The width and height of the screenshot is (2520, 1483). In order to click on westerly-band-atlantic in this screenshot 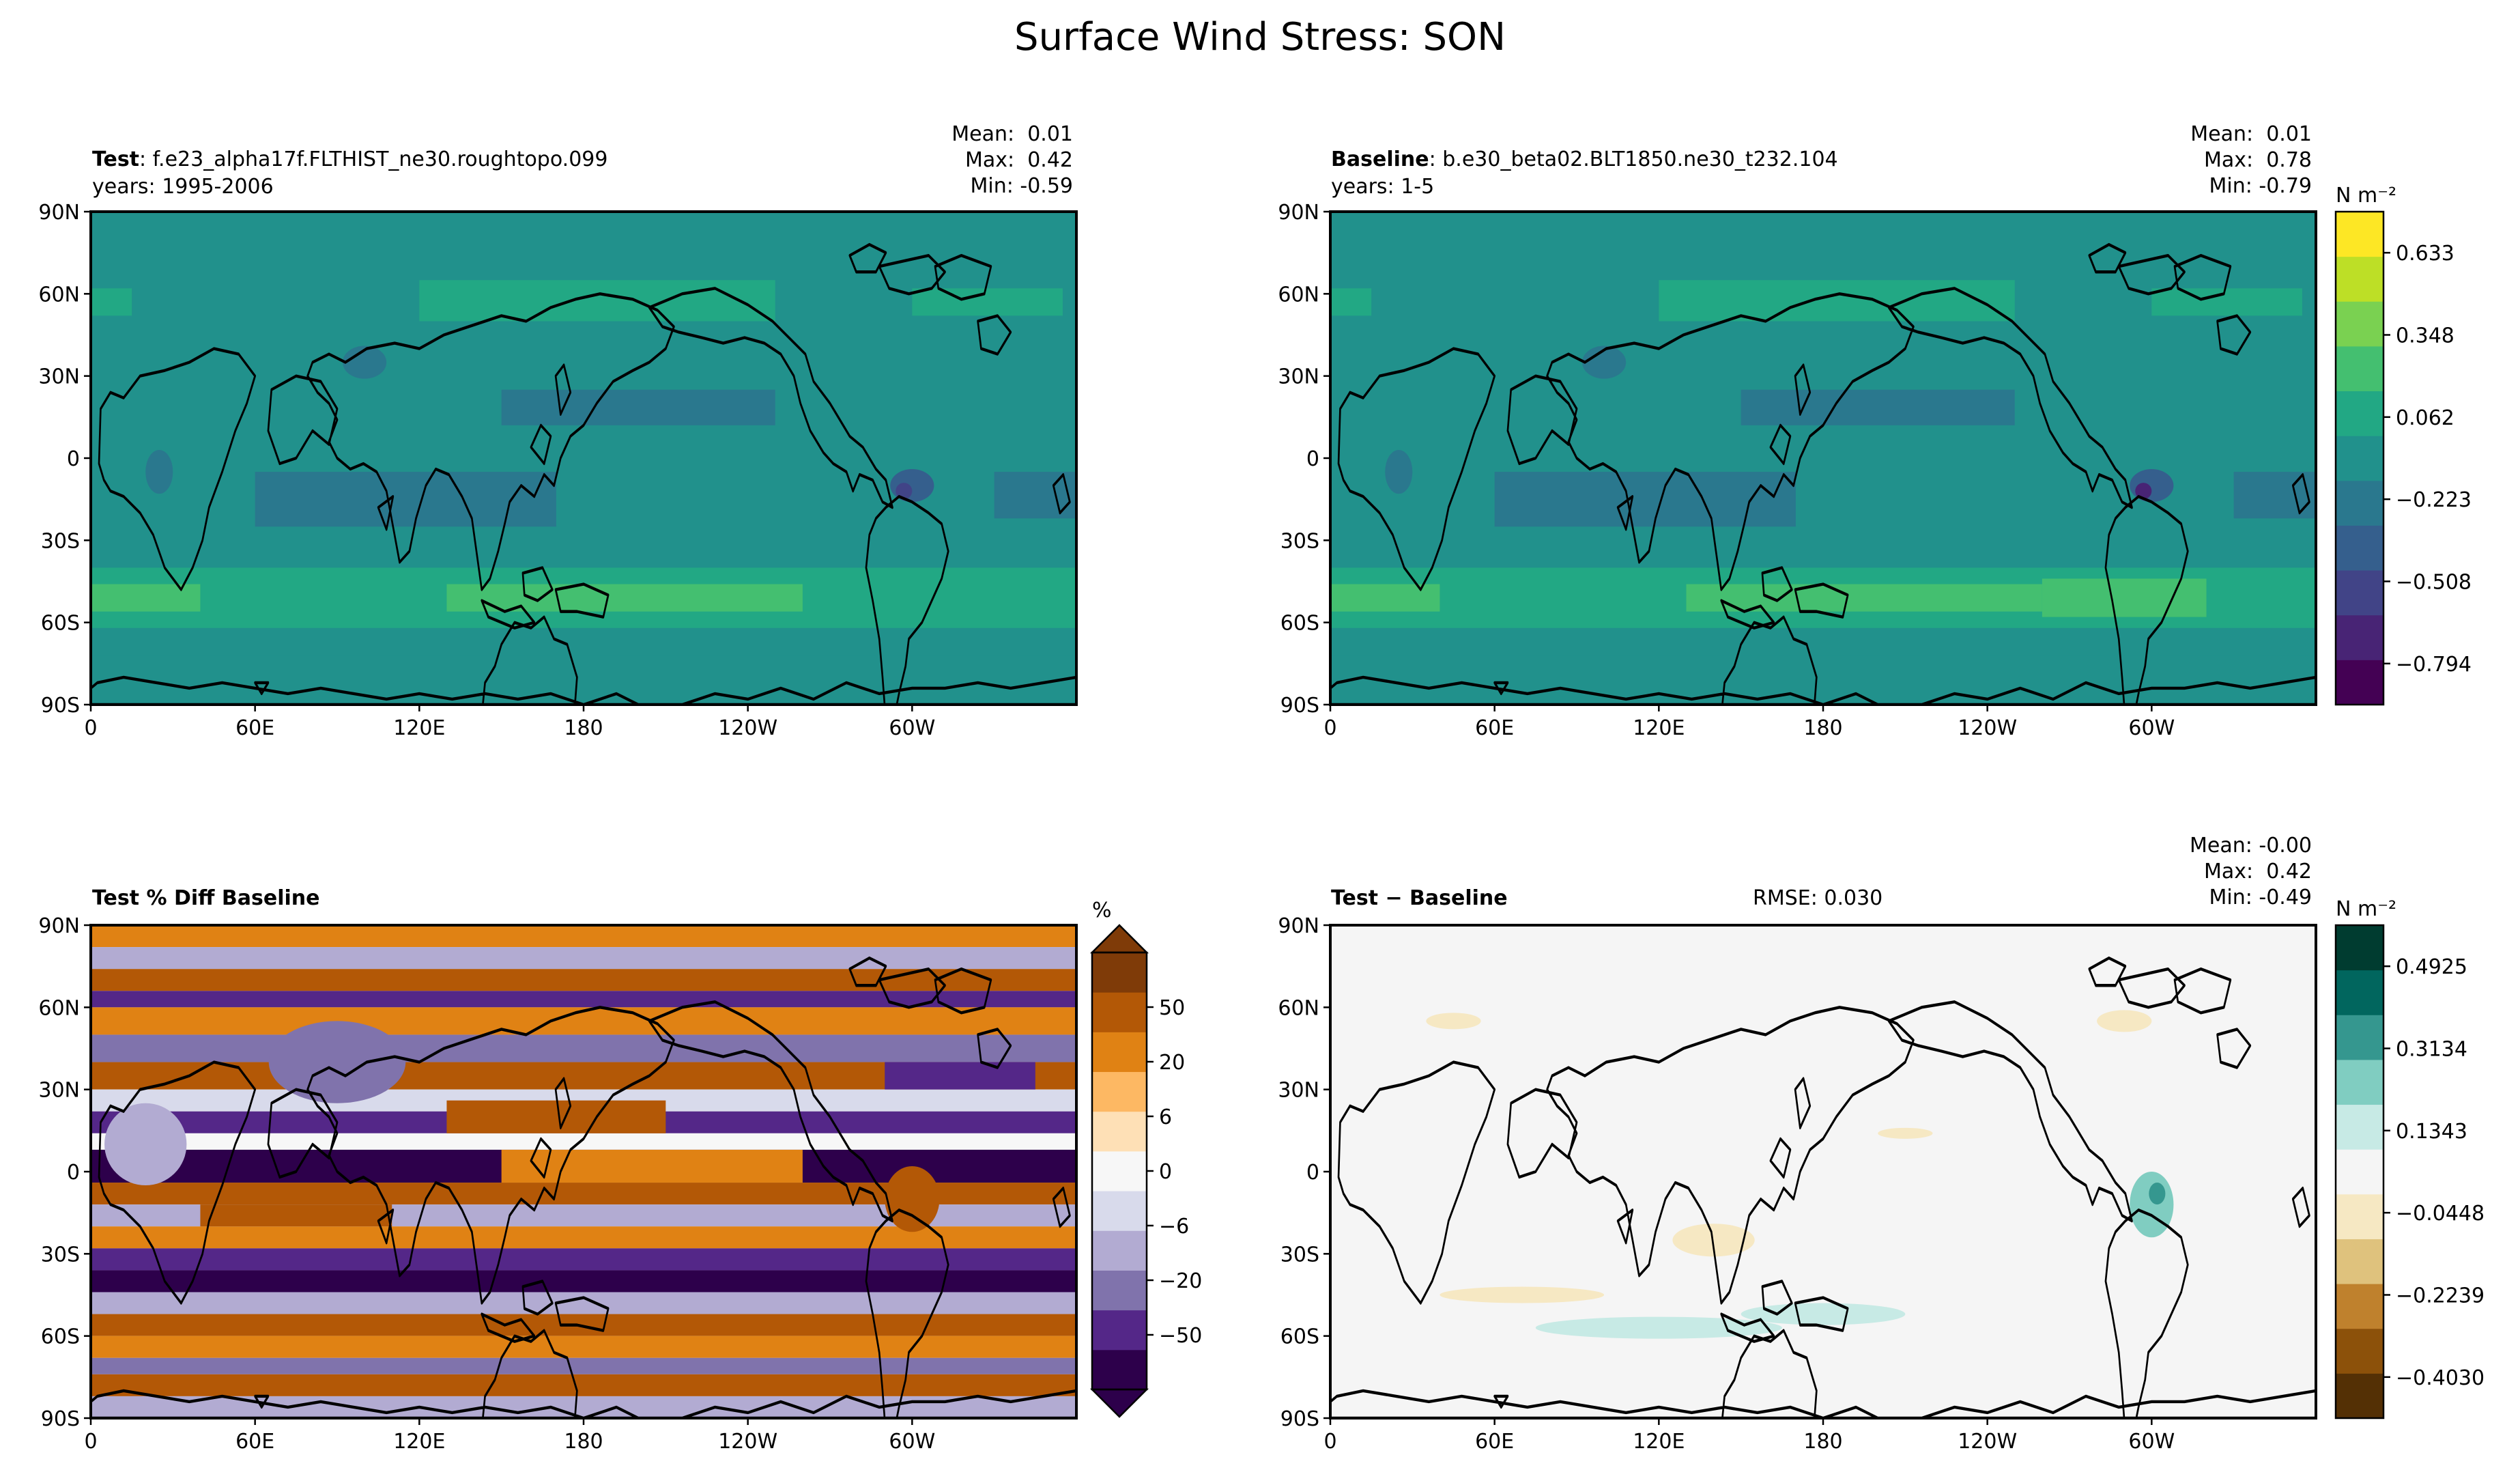, I will do `click(2226, 302)`.